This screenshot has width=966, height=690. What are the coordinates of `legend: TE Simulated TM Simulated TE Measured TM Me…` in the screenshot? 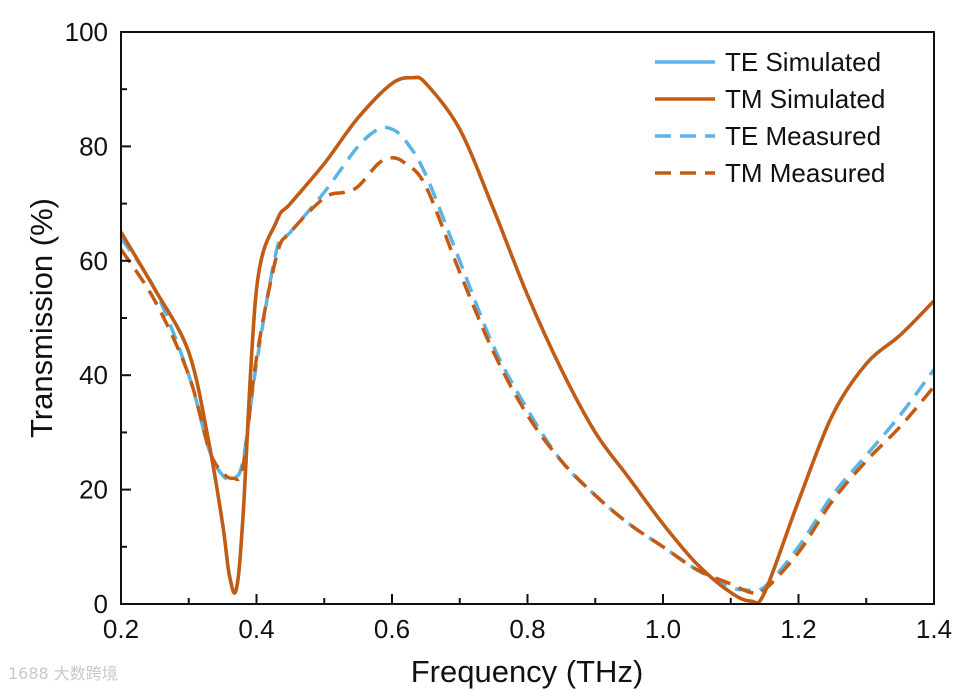 It's located at (770, 117).